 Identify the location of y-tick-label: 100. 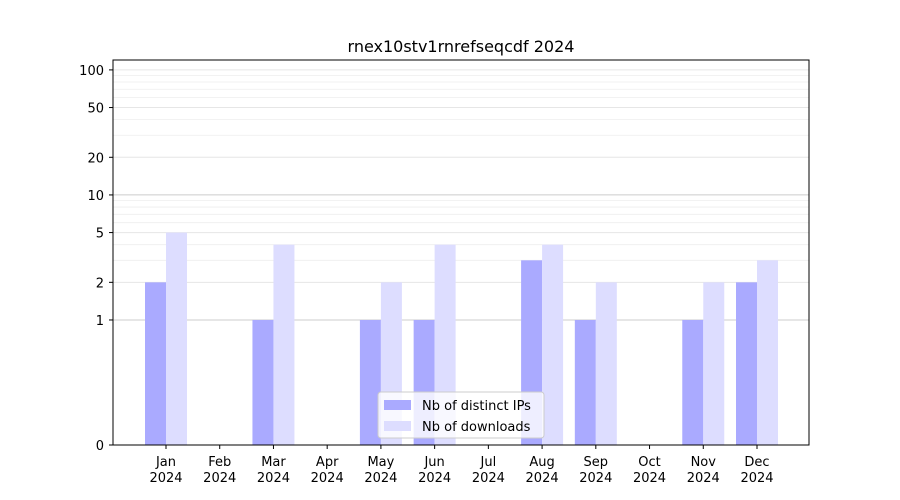
(91, 71).